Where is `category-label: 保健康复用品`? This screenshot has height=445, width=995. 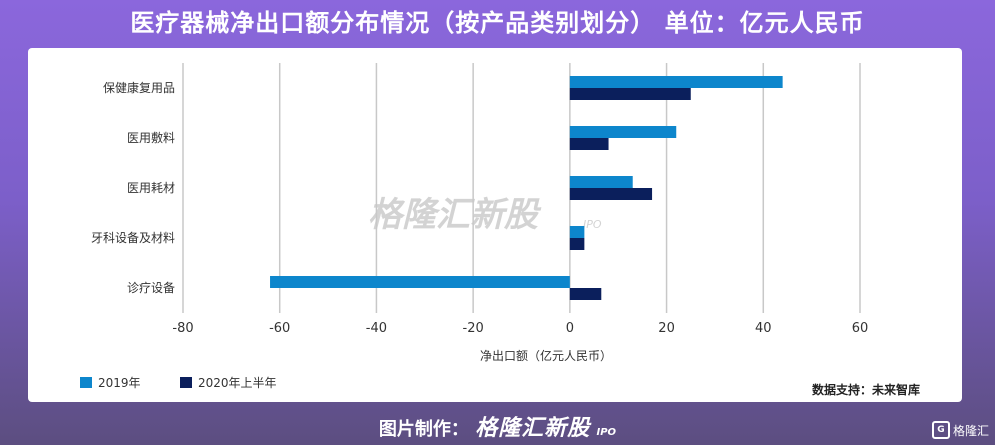
category-label: 保健康复用品 is located at coordinates (139, 87).